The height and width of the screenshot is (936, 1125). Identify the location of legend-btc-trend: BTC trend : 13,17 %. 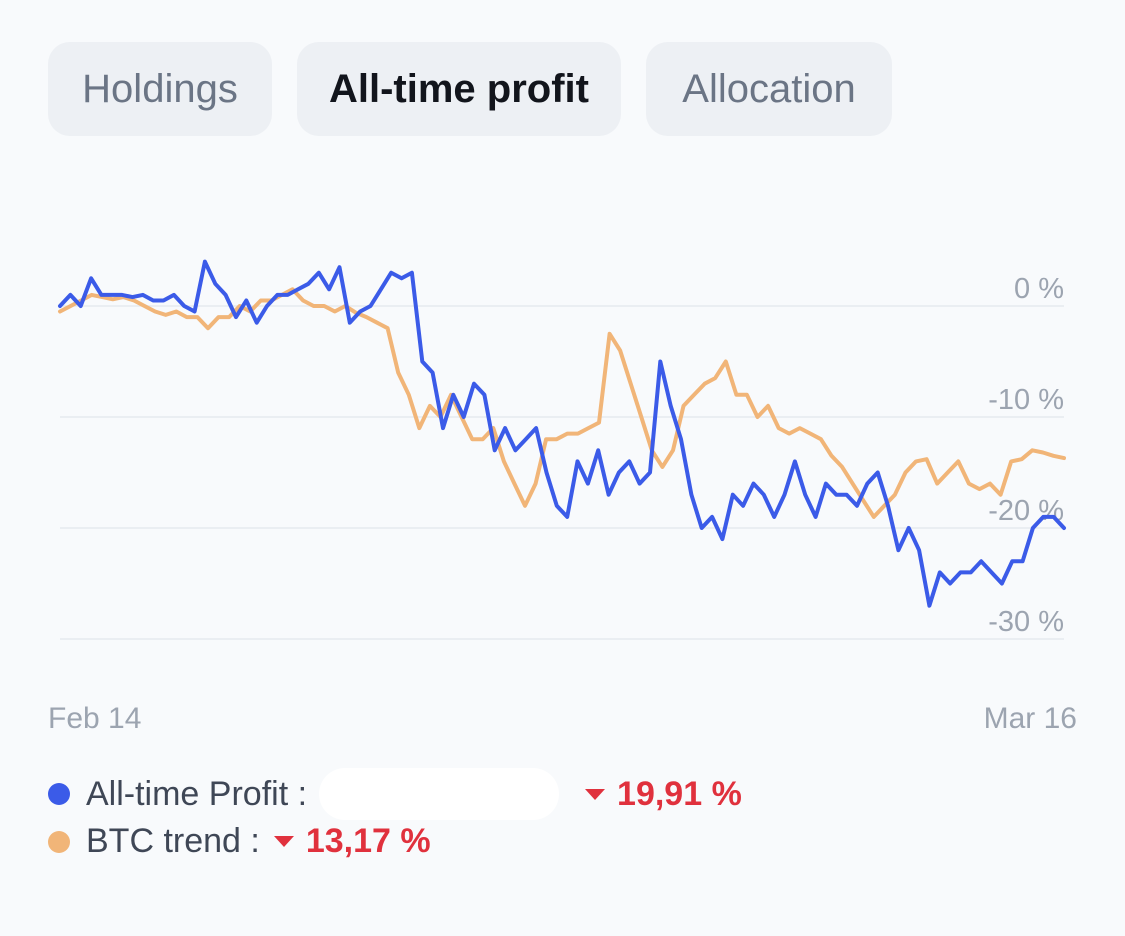
(239, 841).